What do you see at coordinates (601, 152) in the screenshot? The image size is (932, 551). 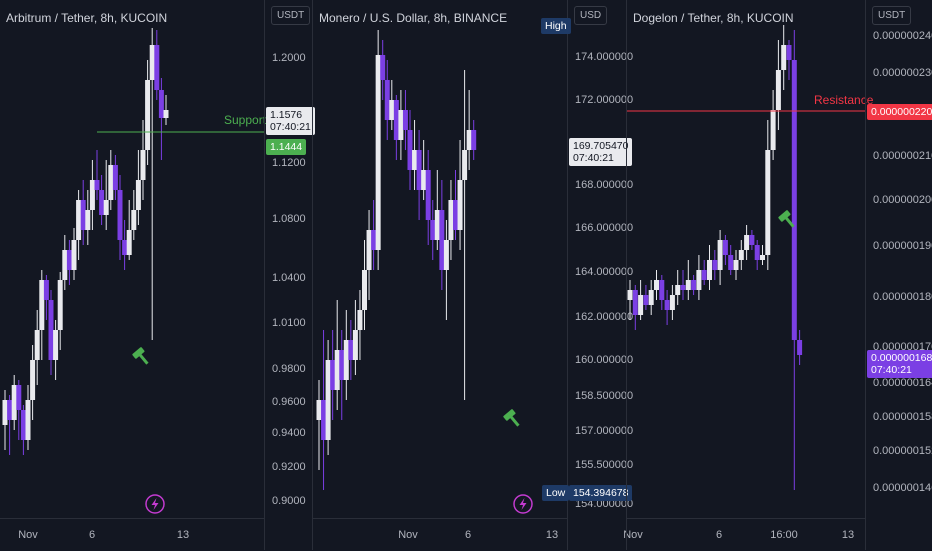 I see `current-price-tag: 169.705470 07:40:21` at bounding box center [601, 152].